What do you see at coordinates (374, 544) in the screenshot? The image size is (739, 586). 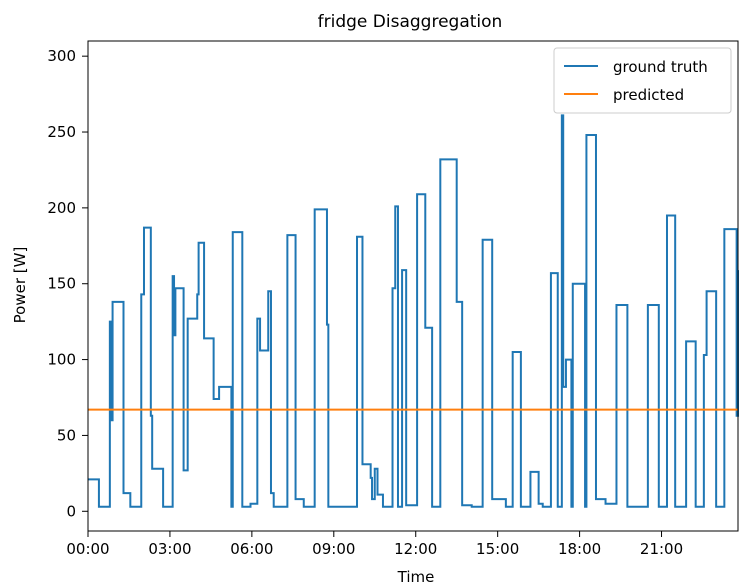 I see `x-axis: 00:00 03:00 06:00 09:00 12:00 15:00 18:00 21:00` at bounding box center [374, 544].